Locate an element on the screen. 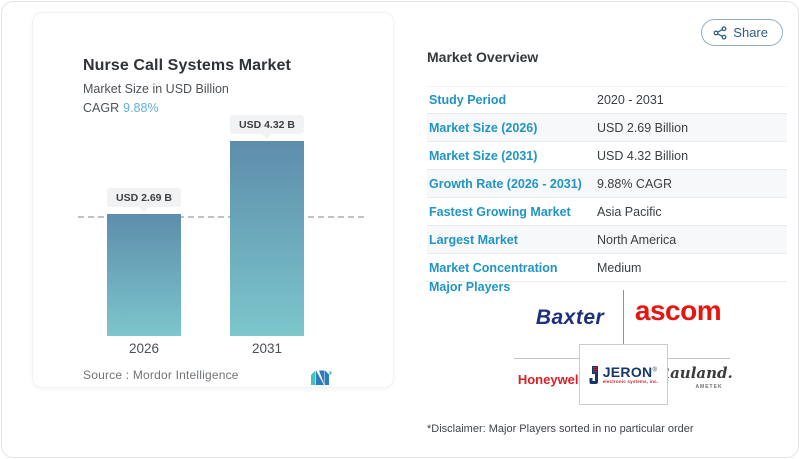 This screenshot has height=459, width=800. reference-dashed-line is located at coordinates (221, 217).